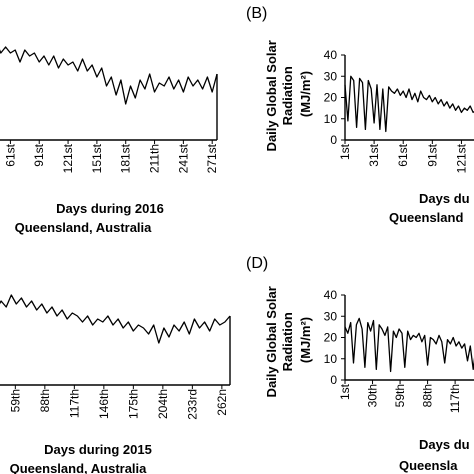 Image resolution: width=474 pixels, height=474 pixels. I want to click on panel-d-x-tick-label: 59th, so click(400, 395).